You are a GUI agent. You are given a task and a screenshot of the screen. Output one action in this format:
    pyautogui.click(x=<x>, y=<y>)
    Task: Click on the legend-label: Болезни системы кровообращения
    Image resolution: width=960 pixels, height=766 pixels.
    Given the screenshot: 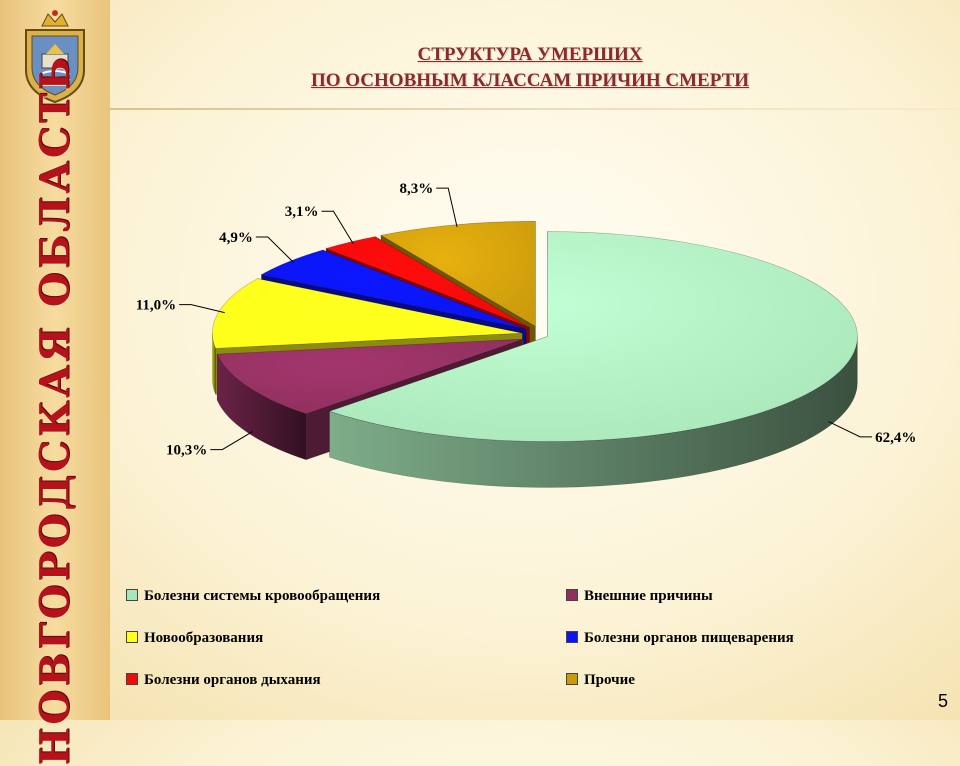 What is the action you would take?
    pyautogui.click(x=262, y=596)
    